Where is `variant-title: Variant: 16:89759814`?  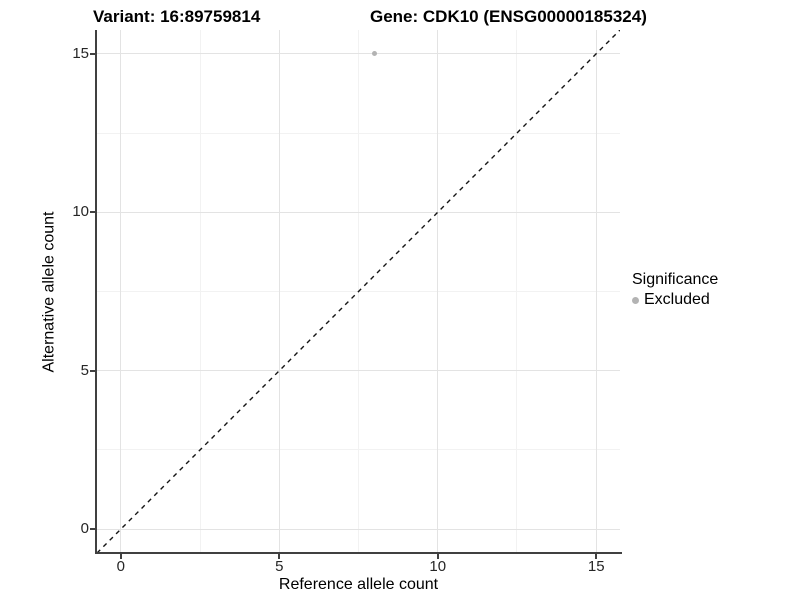
variant-title: Variant: 16:89759814 is located at coordinates (177, 16).